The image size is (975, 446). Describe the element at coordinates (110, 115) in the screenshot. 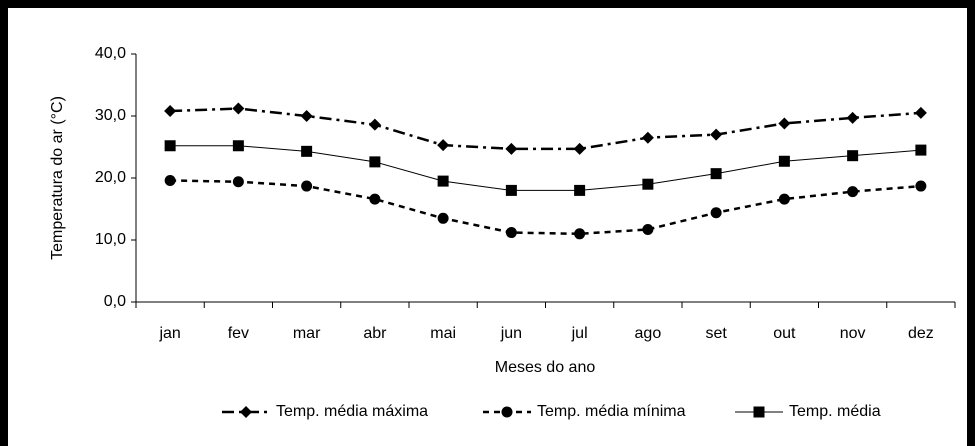

I see `y-tick-label: 30,0` at that location.